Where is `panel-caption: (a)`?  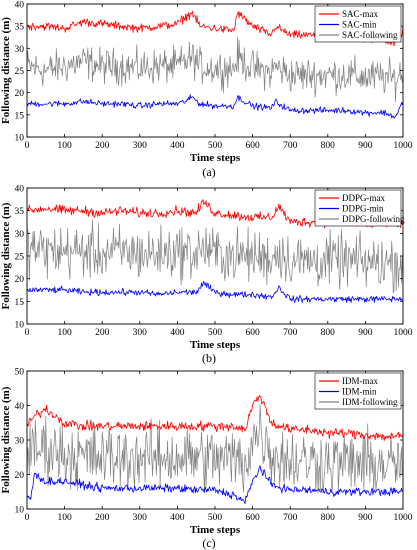 panel-caption: (a) is located at coordinates (208, 172).